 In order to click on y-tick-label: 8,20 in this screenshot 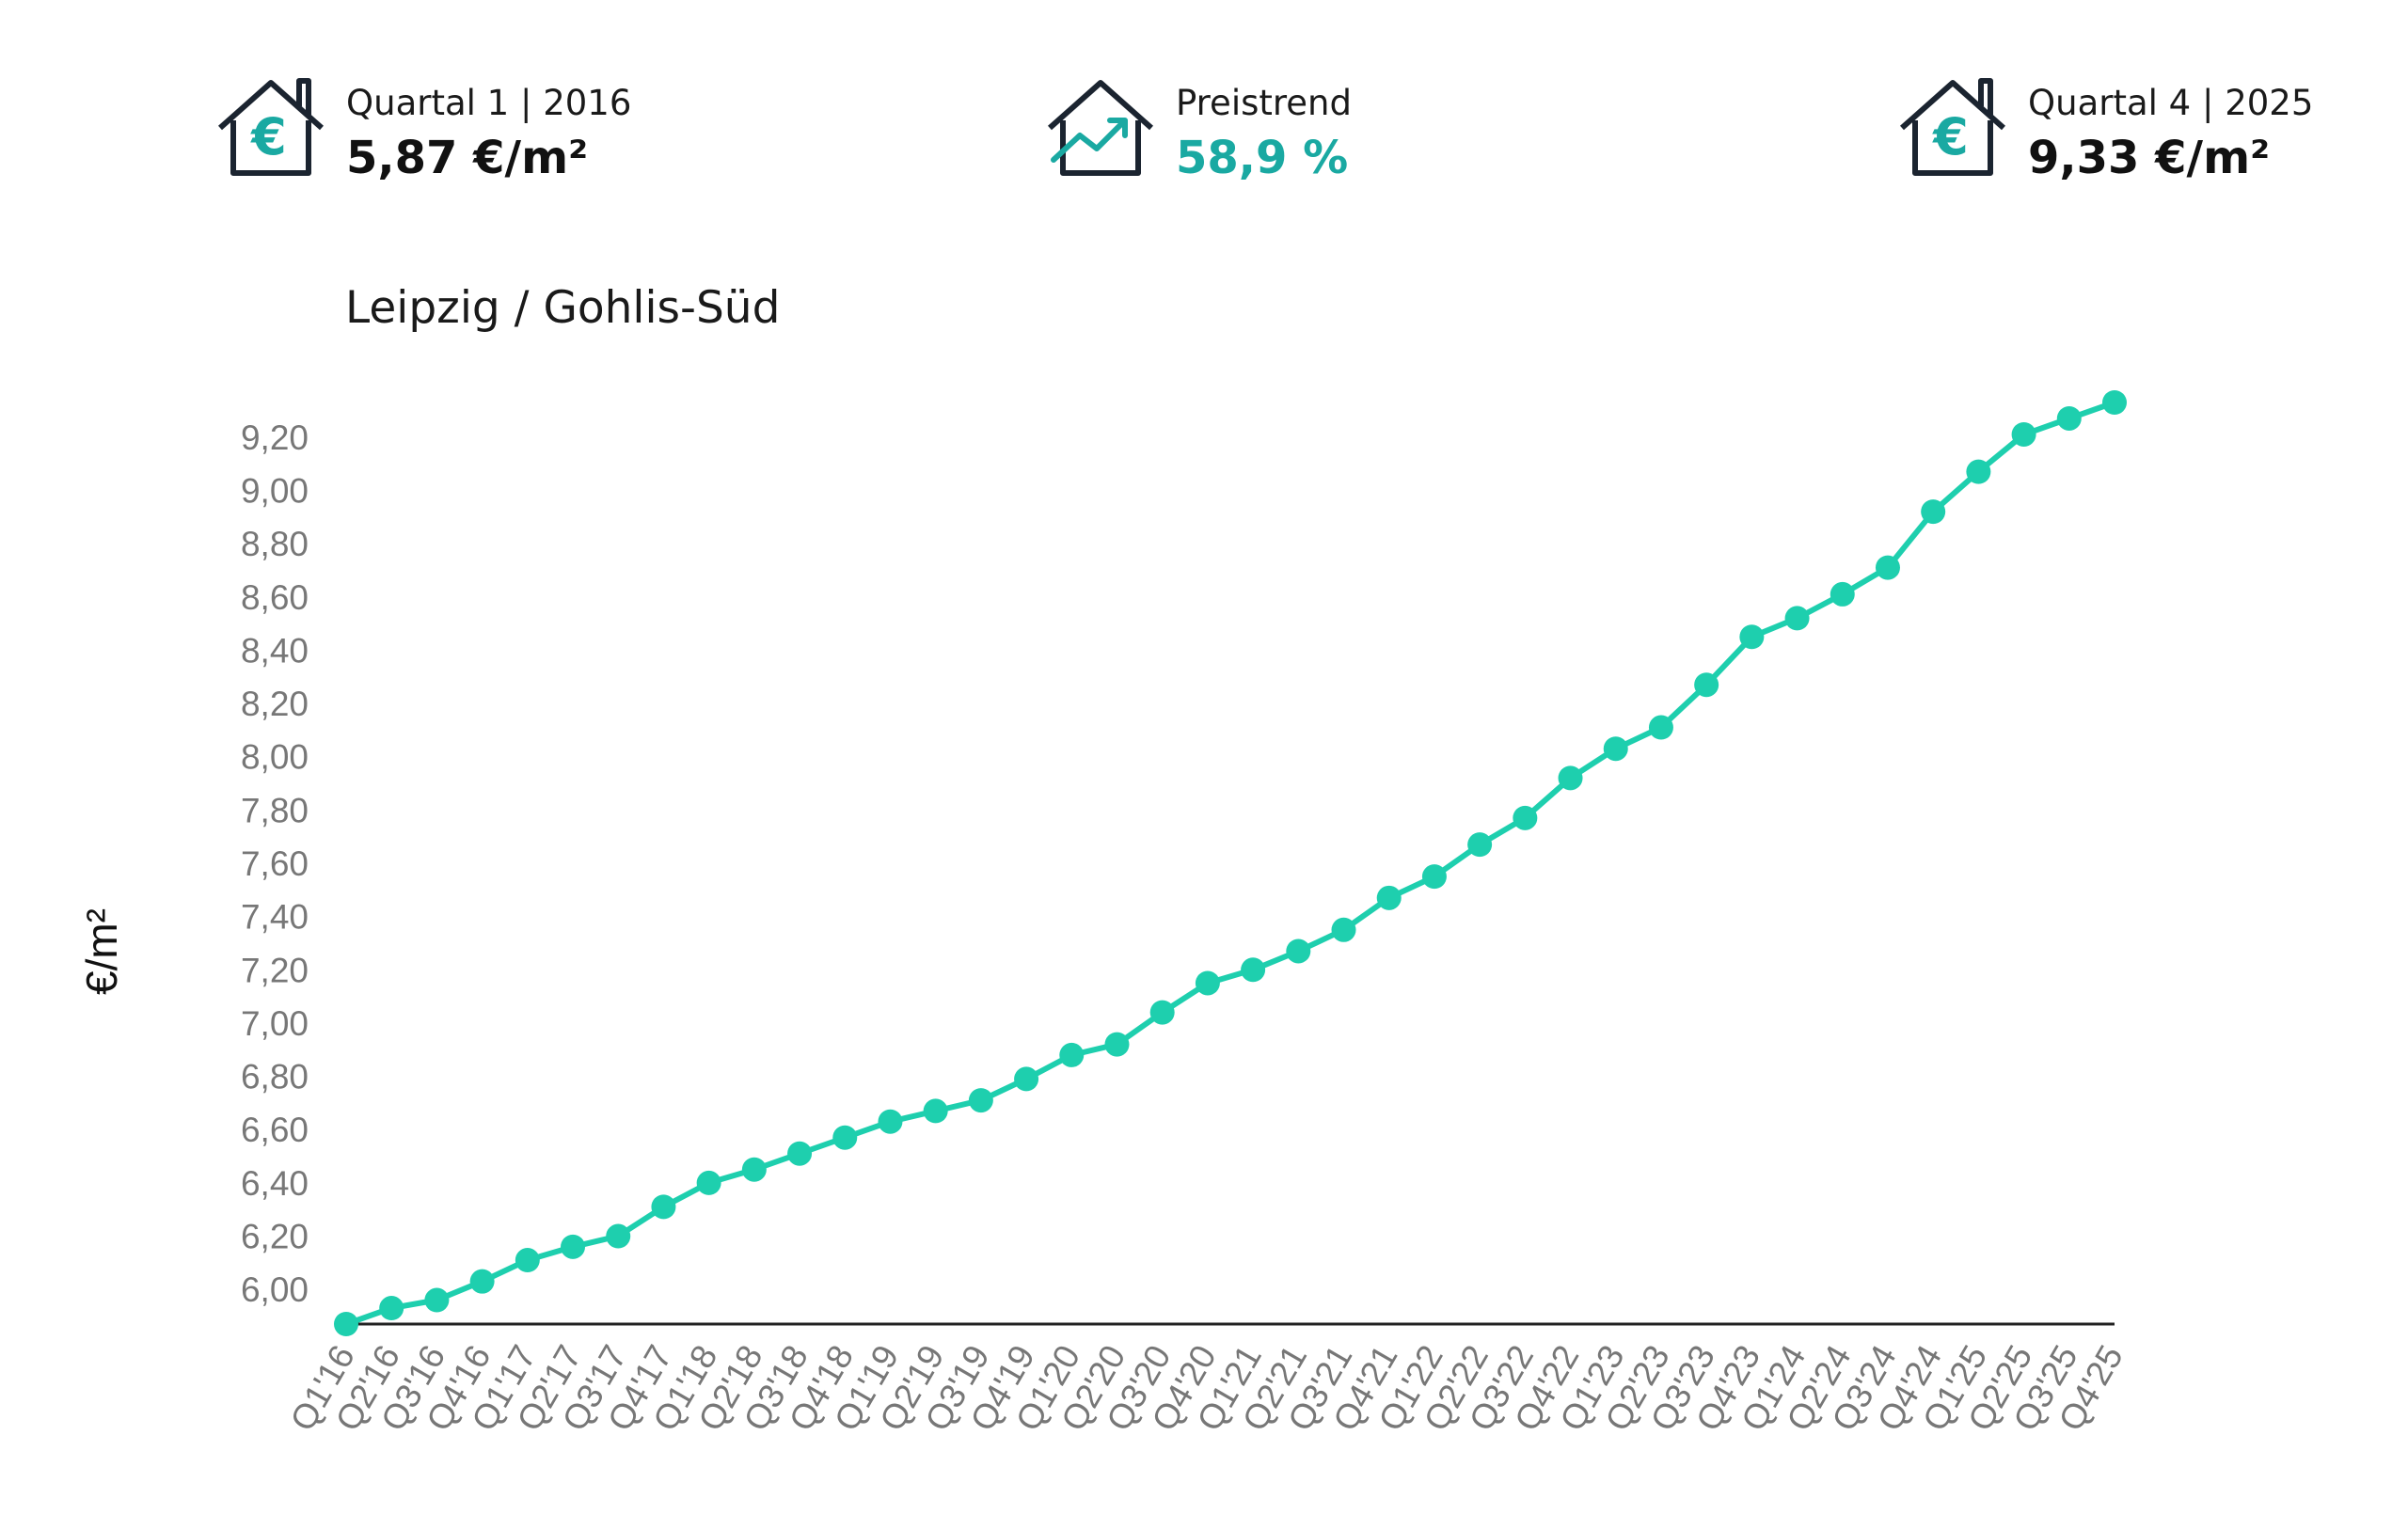, I will do `click(275, 704)`.